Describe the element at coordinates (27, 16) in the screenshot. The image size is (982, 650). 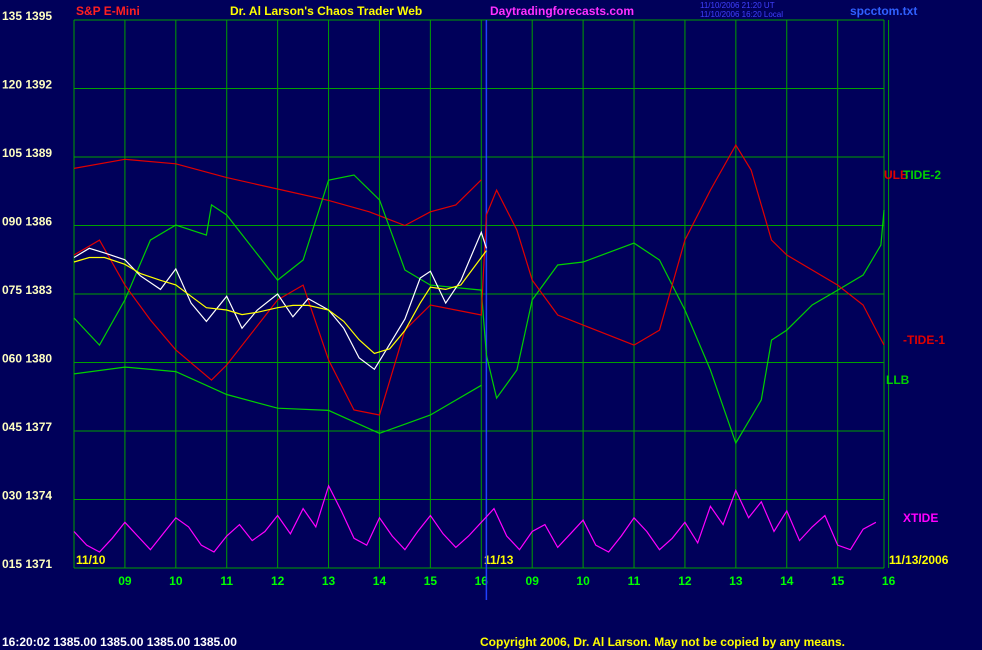
I see `y-tick-label: 135 1395` at that location.